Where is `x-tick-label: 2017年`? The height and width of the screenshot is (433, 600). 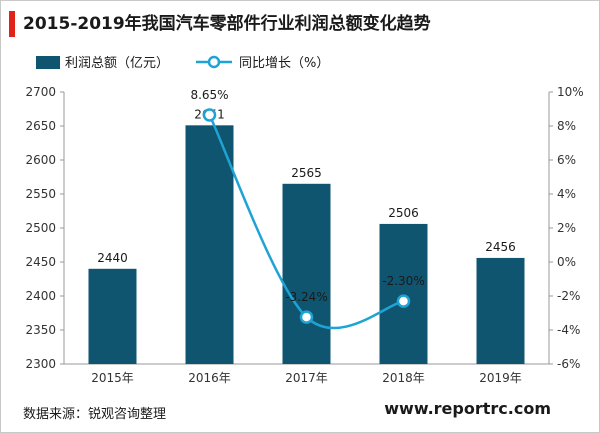
x-tick-label: 2017年 is located at coordinates (306, 378).